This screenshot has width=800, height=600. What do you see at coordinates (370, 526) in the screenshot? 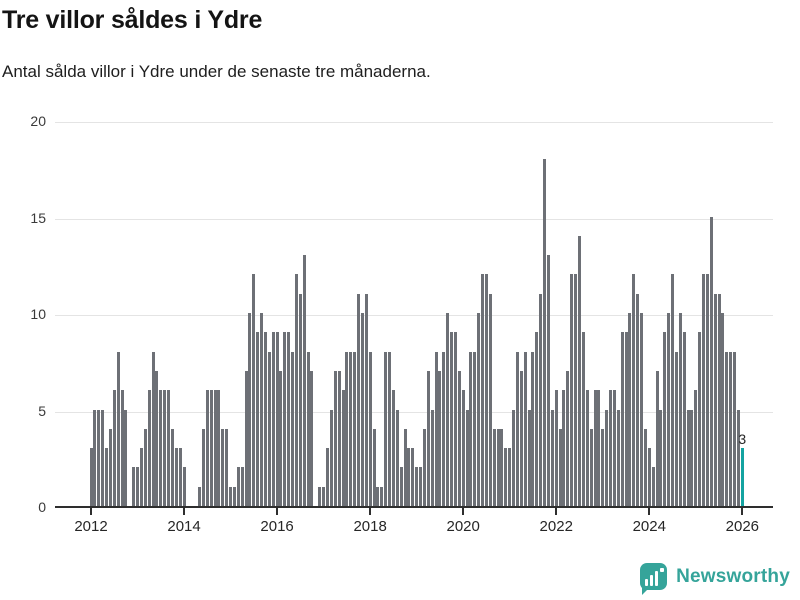
I see `x-axis-tick-label: 2018` at bounding box center [370, 526].